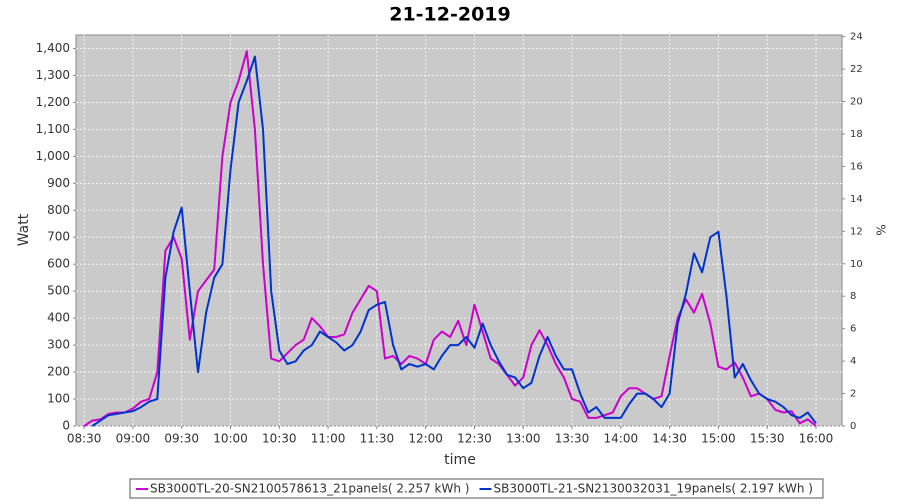 Image resolution: width=900 pixels, height=504 pixels. Describe the element at coordinates (856, 37) in the screenshot. I see `y2-tick-label: 24` at that location.